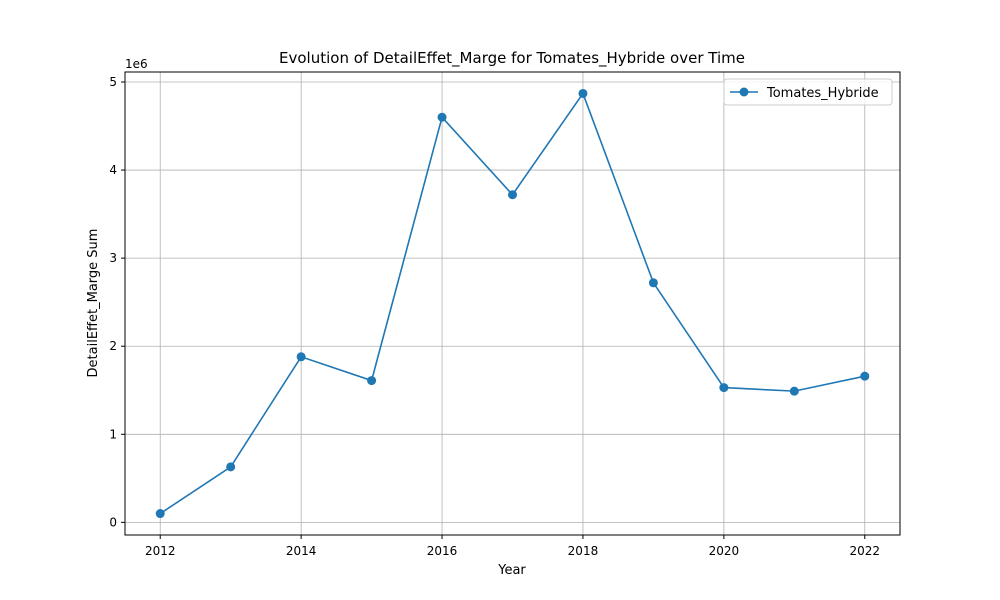  I want to click on x-tick-label: 2022, so click(864, 551).